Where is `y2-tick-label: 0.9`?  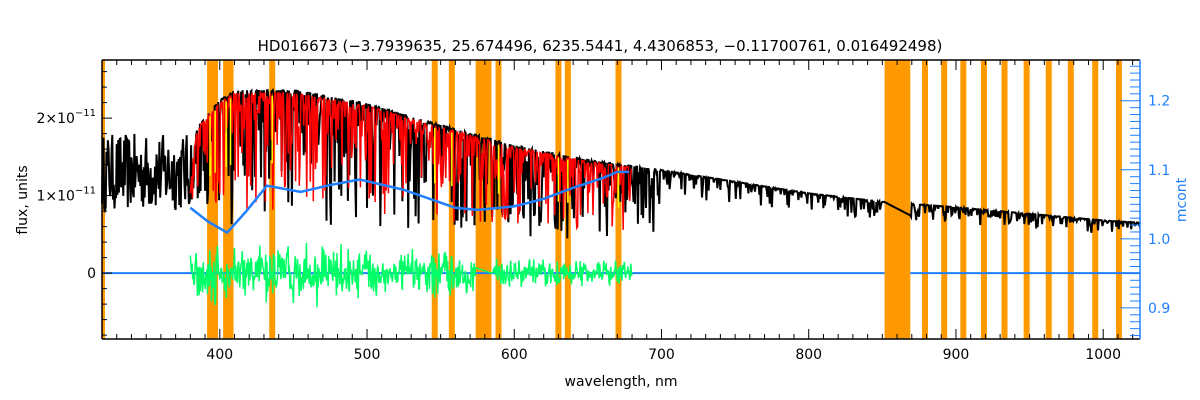
y2-tick-label: 0.9 is located at coordinates (1159, 309).